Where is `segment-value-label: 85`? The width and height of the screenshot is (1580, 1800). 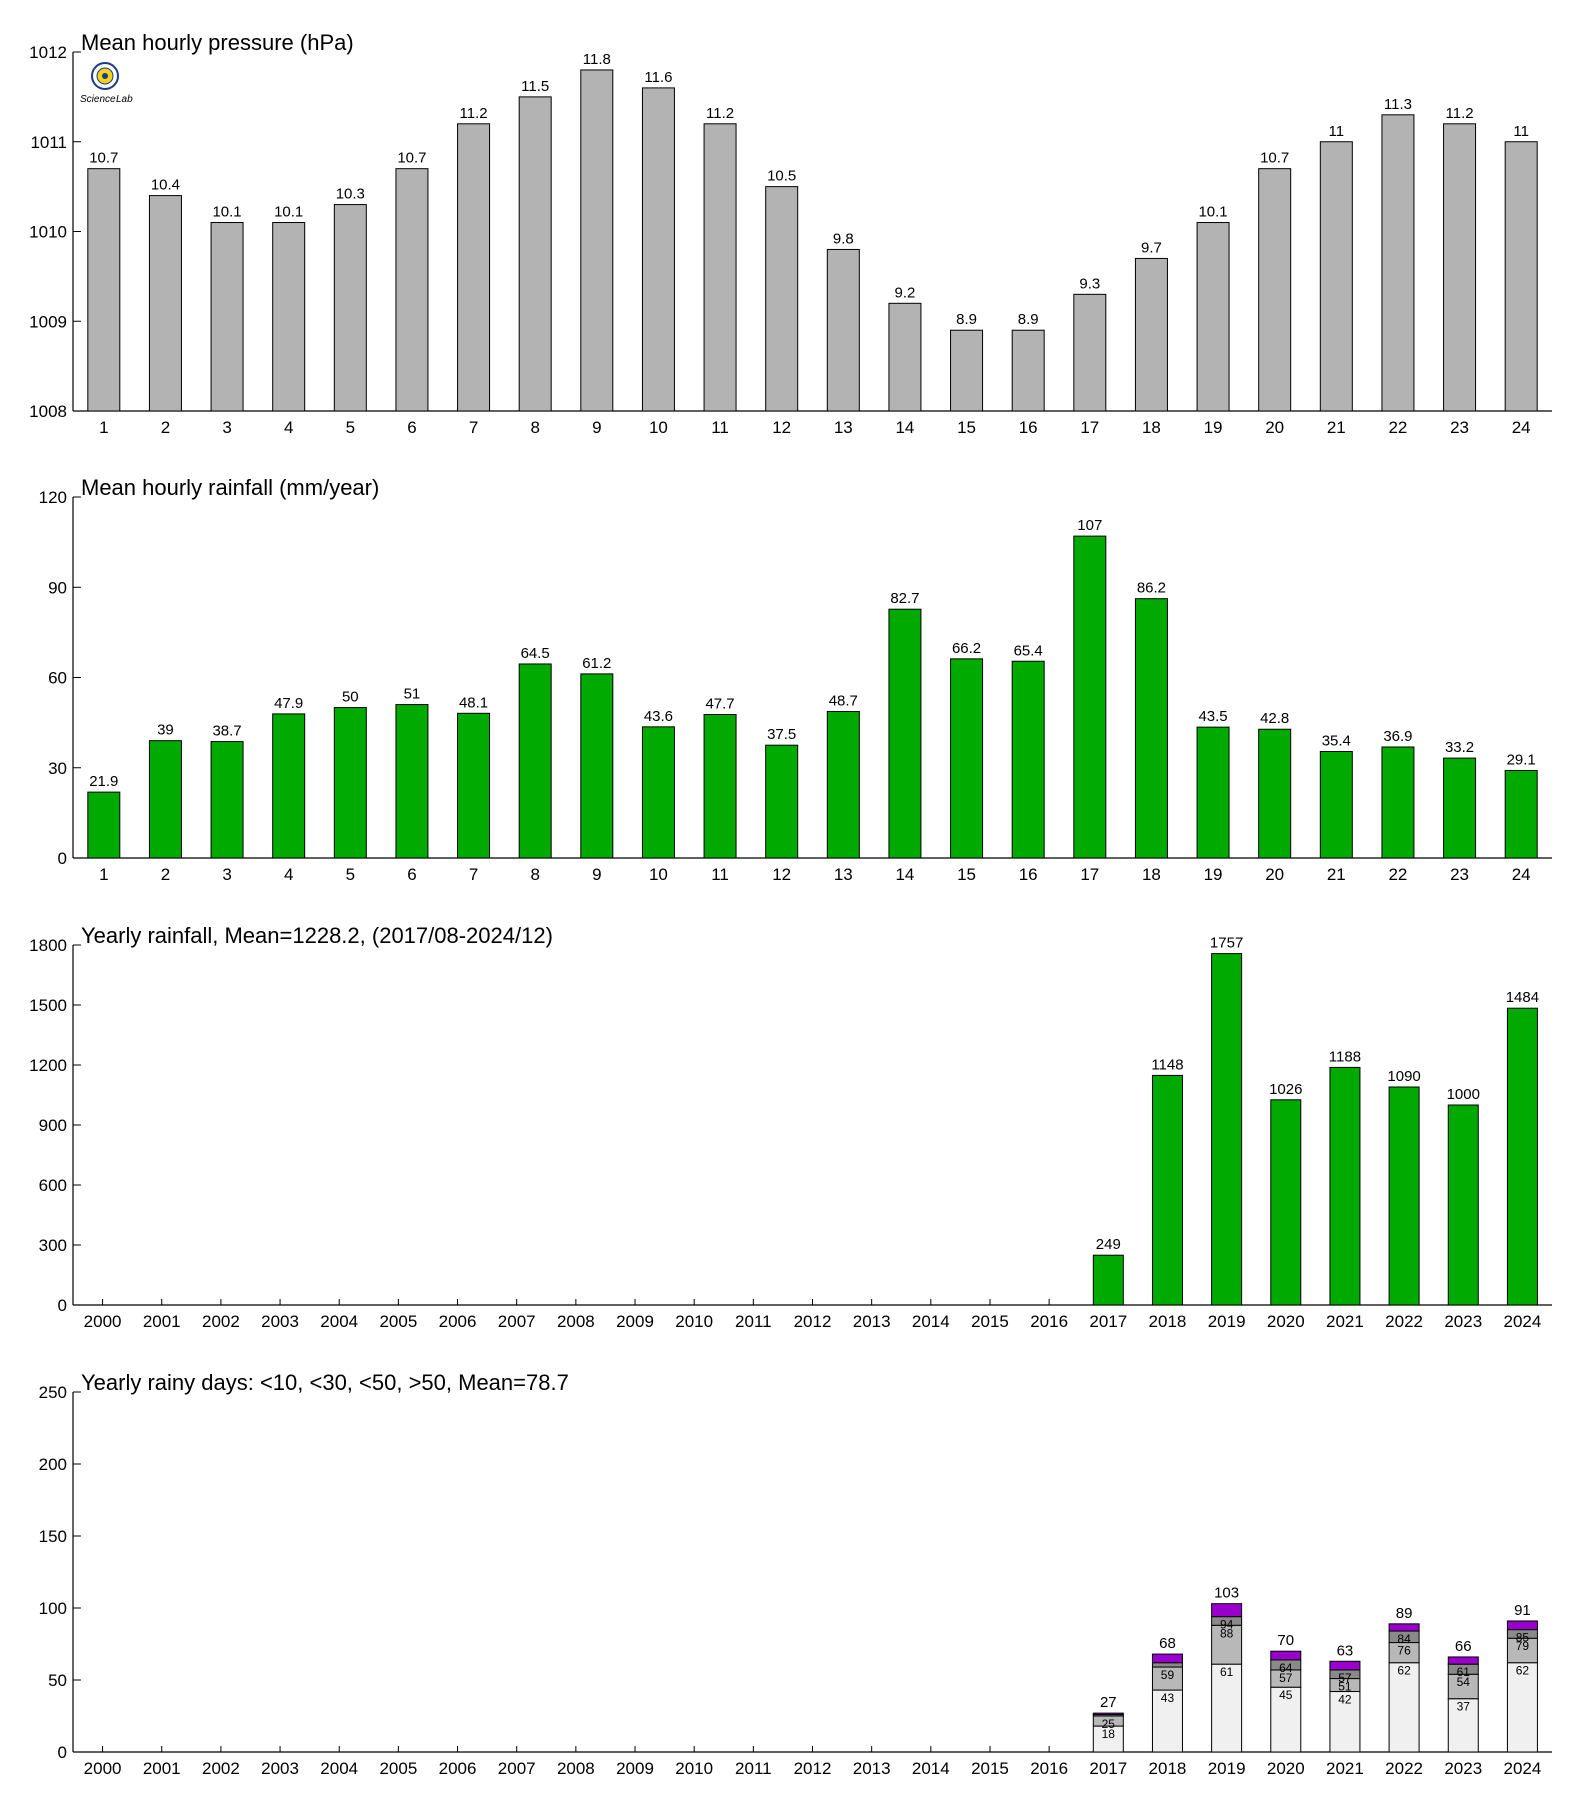
segment-value-label: 85 is located at coordinates (1523, 1638).